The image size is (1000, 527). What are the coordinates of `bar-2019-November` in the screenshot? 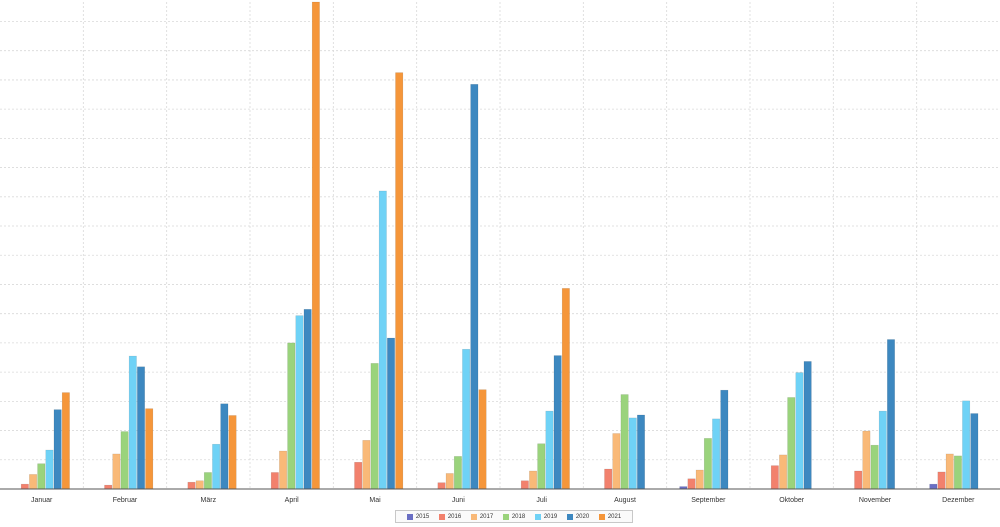 It's located at (882, 450).